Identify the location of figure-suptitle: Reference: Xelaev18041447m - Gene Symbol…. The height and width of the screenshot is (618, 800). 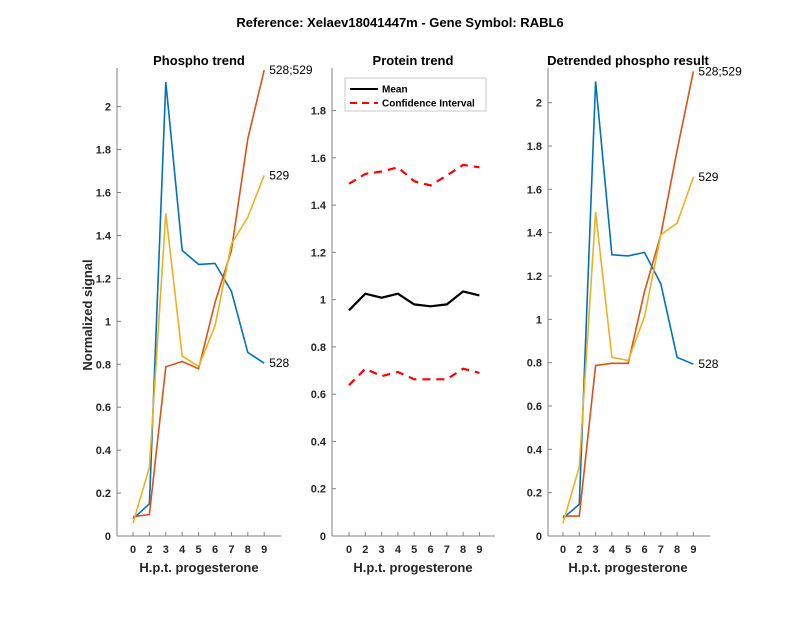
(399, 22).